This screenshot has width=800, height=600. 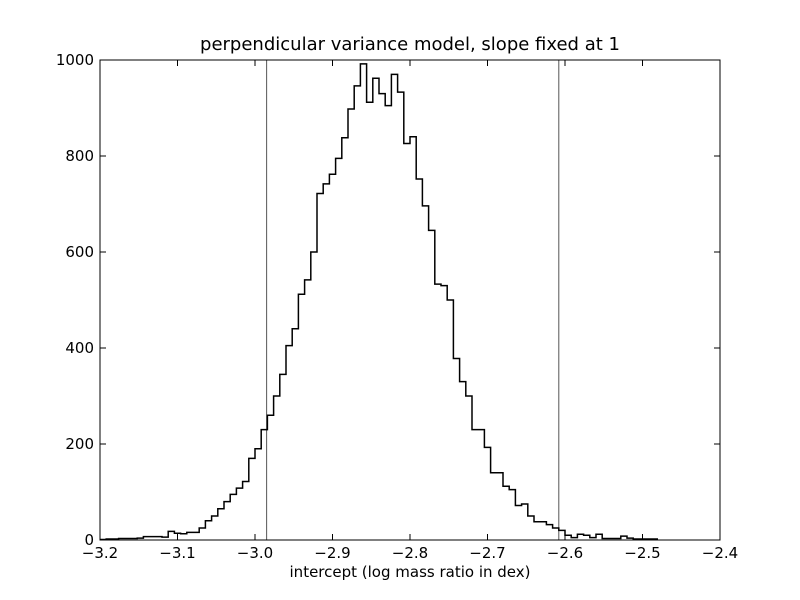 I want to click on y-tick-label: 400, so click(x=79, y=348).